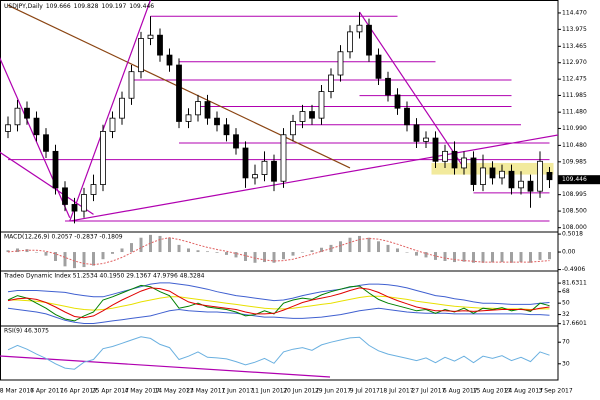 Image resolution: width=600 pixels, height=400 pixels. What do you see at coordinates (46, 391) in the screenshot?
I see `x-tick-label: 6 Apr 2017` at bounding box center [46, 391].